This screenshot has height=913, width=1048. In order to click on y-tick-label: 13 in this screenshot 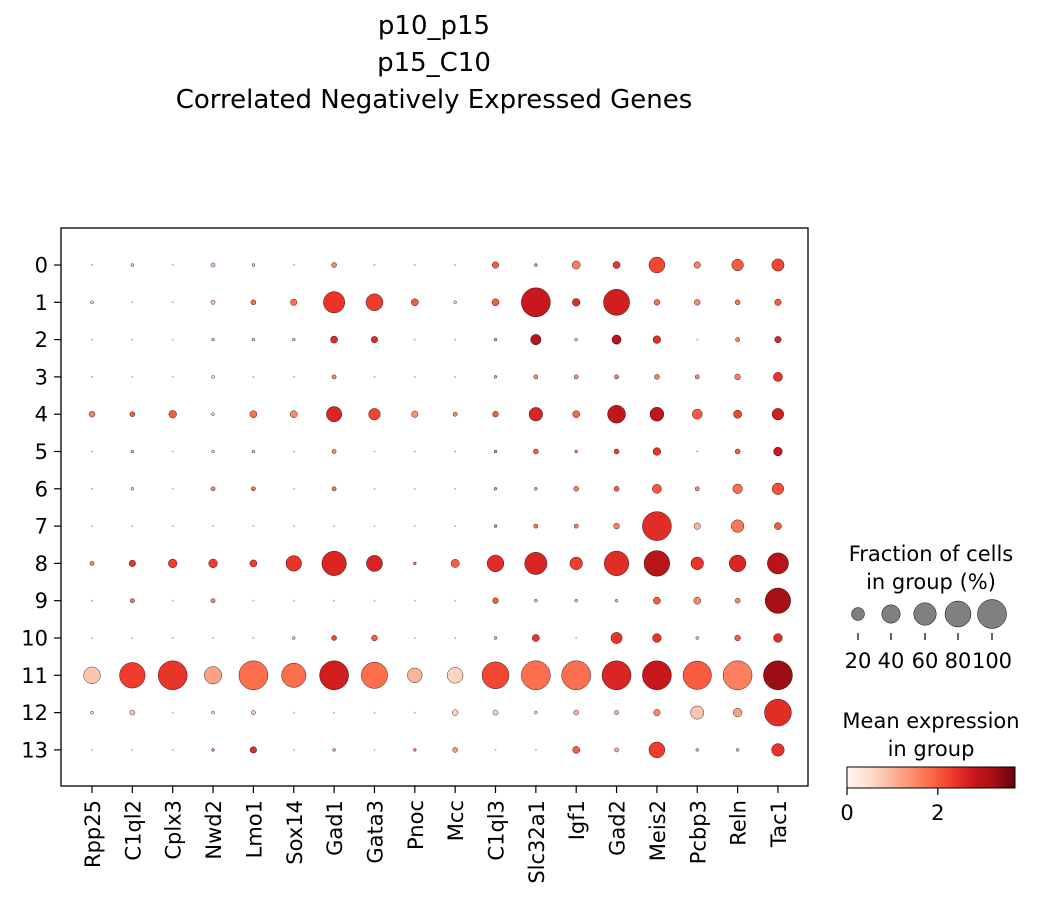, I will do `click(34, 750)`.